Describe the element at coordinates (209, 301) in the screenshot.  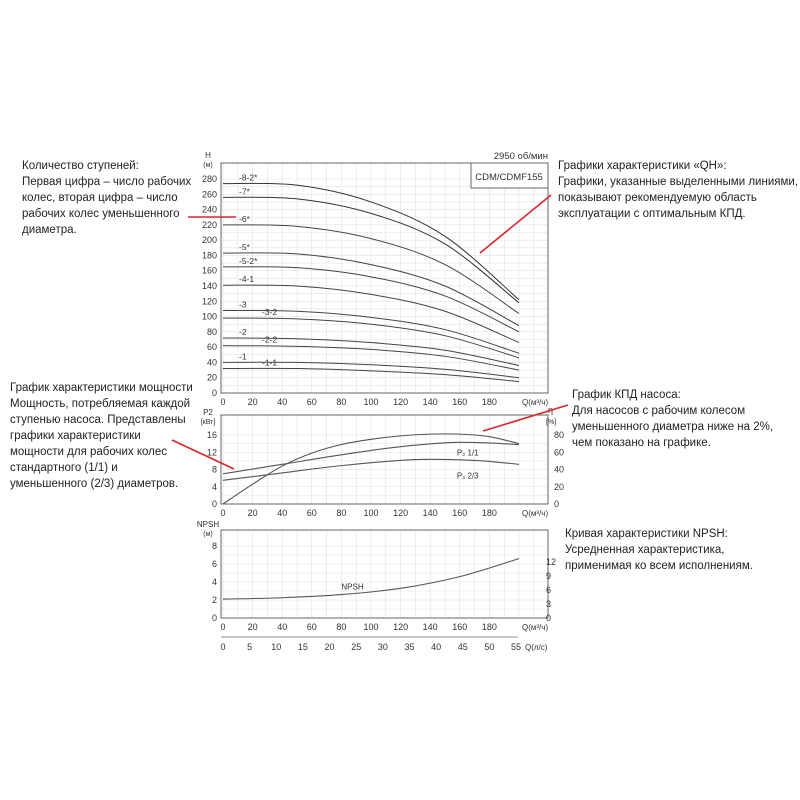
I see `y-tick-label: 120` at that location.